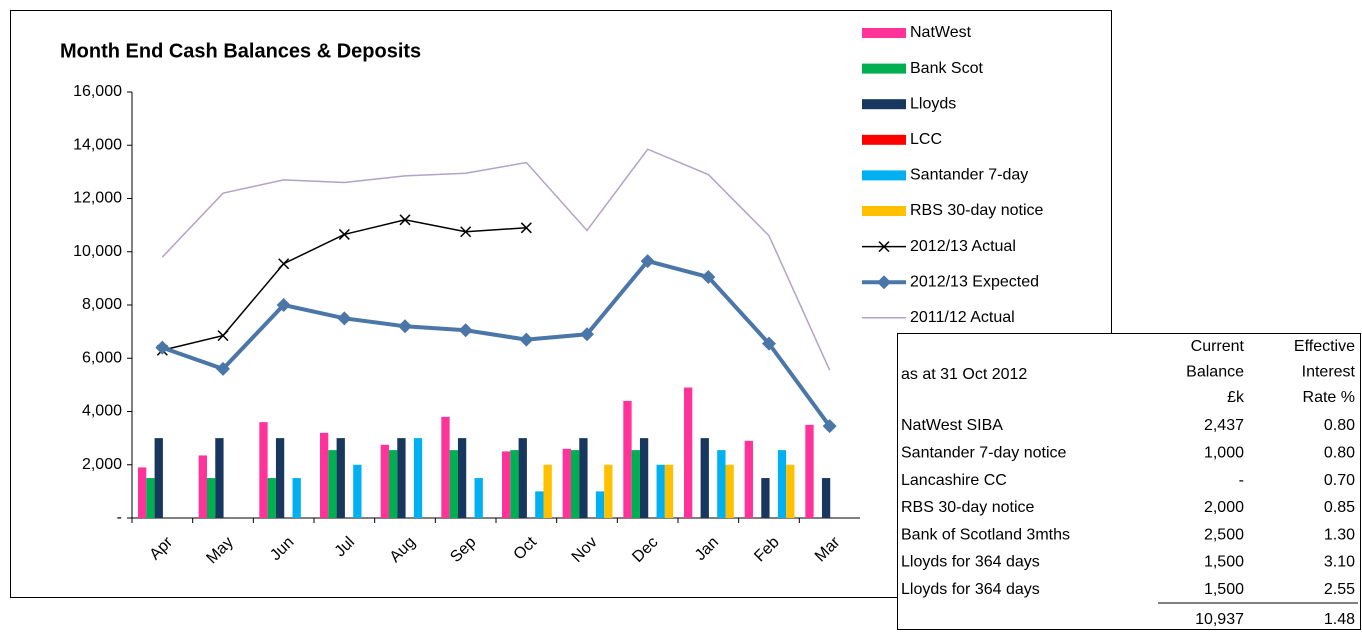 The height and width of the screenshot is (636, 1362). Describe the element at coordinates (1329, 397) in the screenshot. I see `table-header: Rate %` at that location.